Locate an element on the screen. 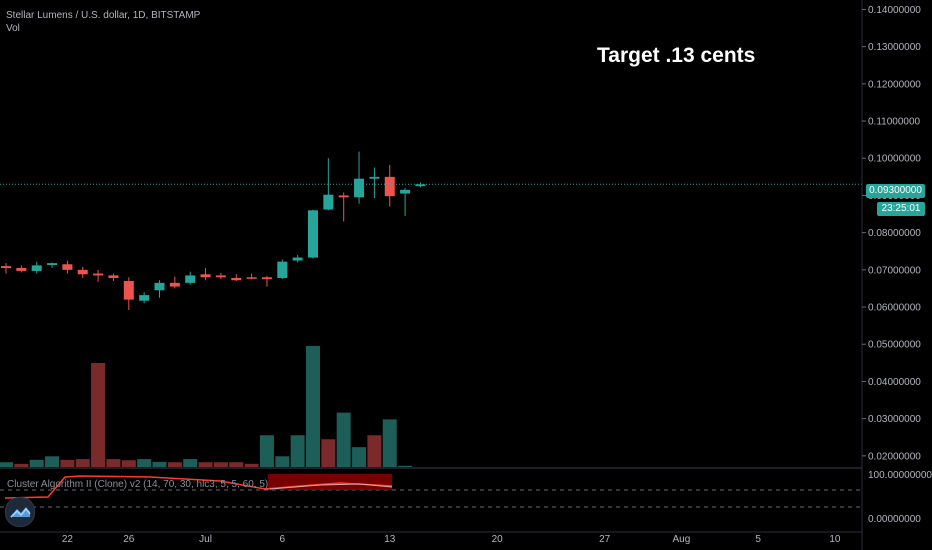  y-tick-label: 0.14000000 is located at coordinates (894, 10).